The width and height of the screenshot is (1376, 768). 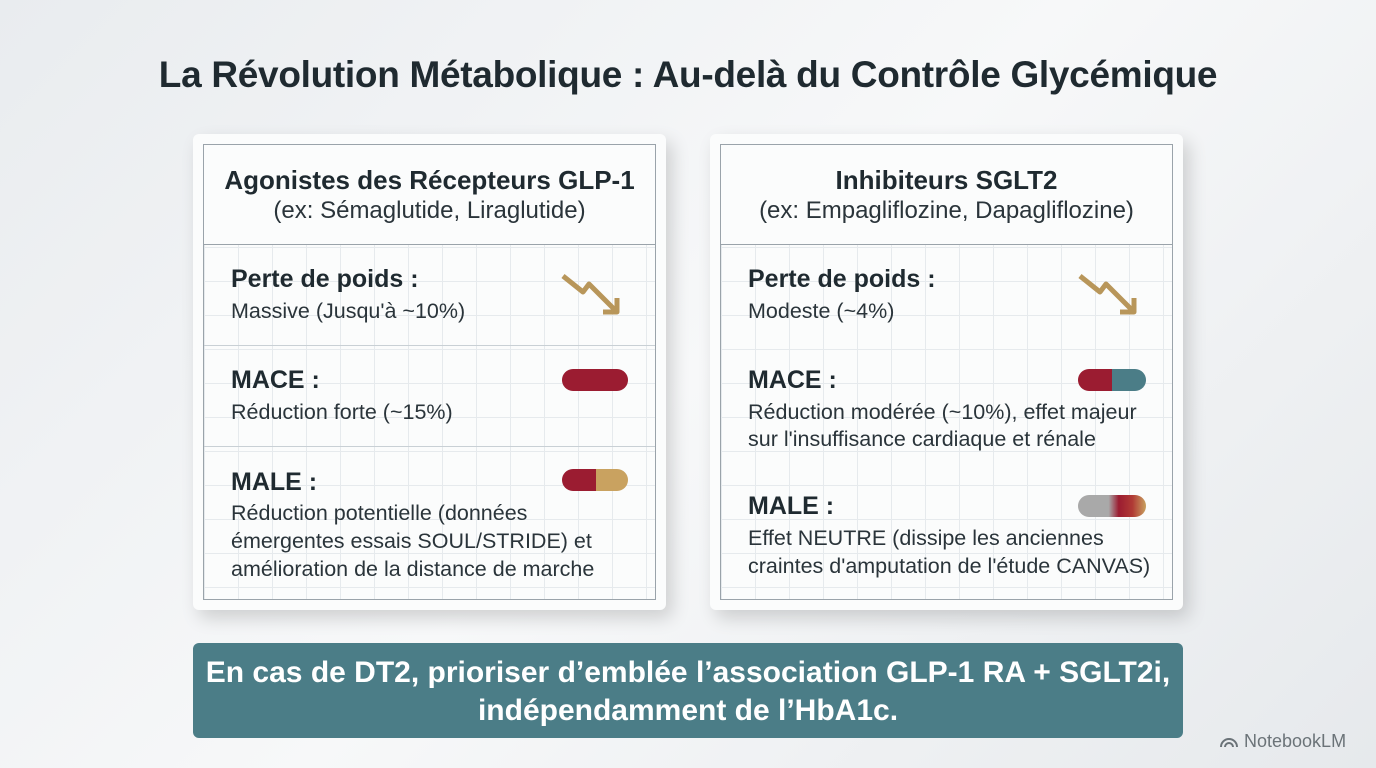 I want to click on row-text: amélioration de la distance de marche, so click(x=413, y=569).